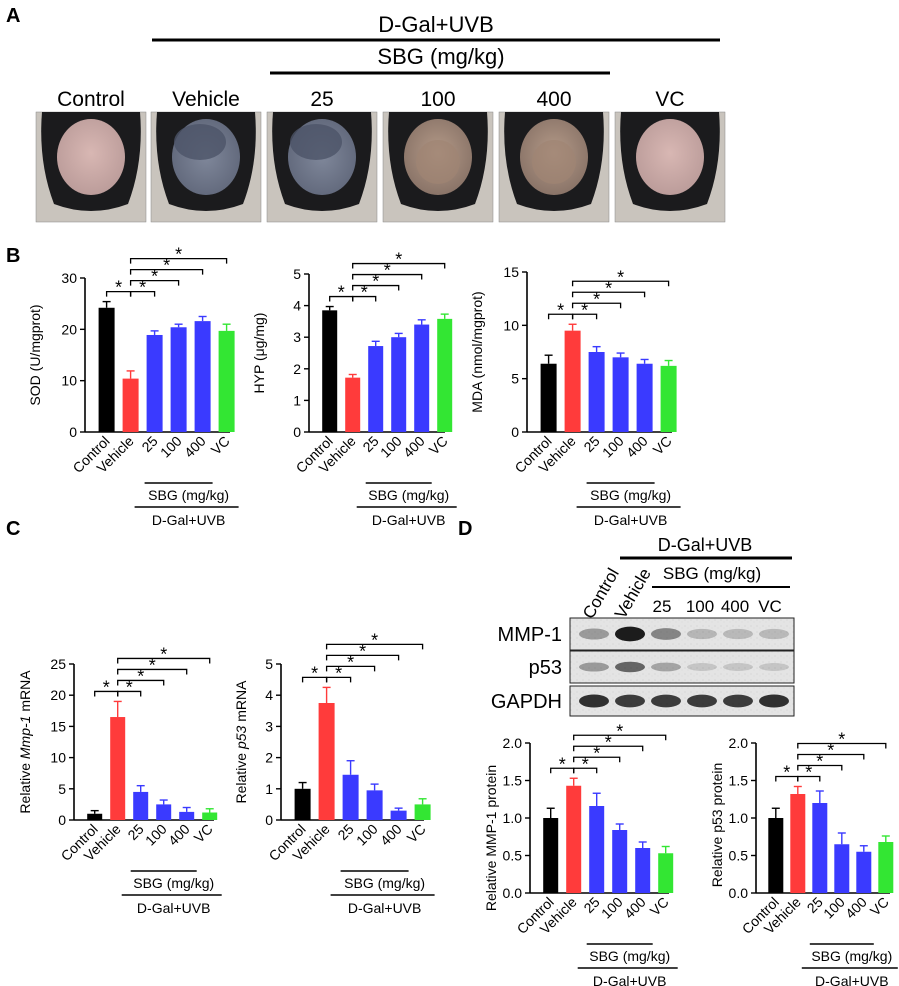 Image resolution: width=899 pixels, height=986 pixels. Describe the element at coordinates (35, 354) in the screenshot. I see `y-axis-label: SOD (U/mgprot)` at that location.